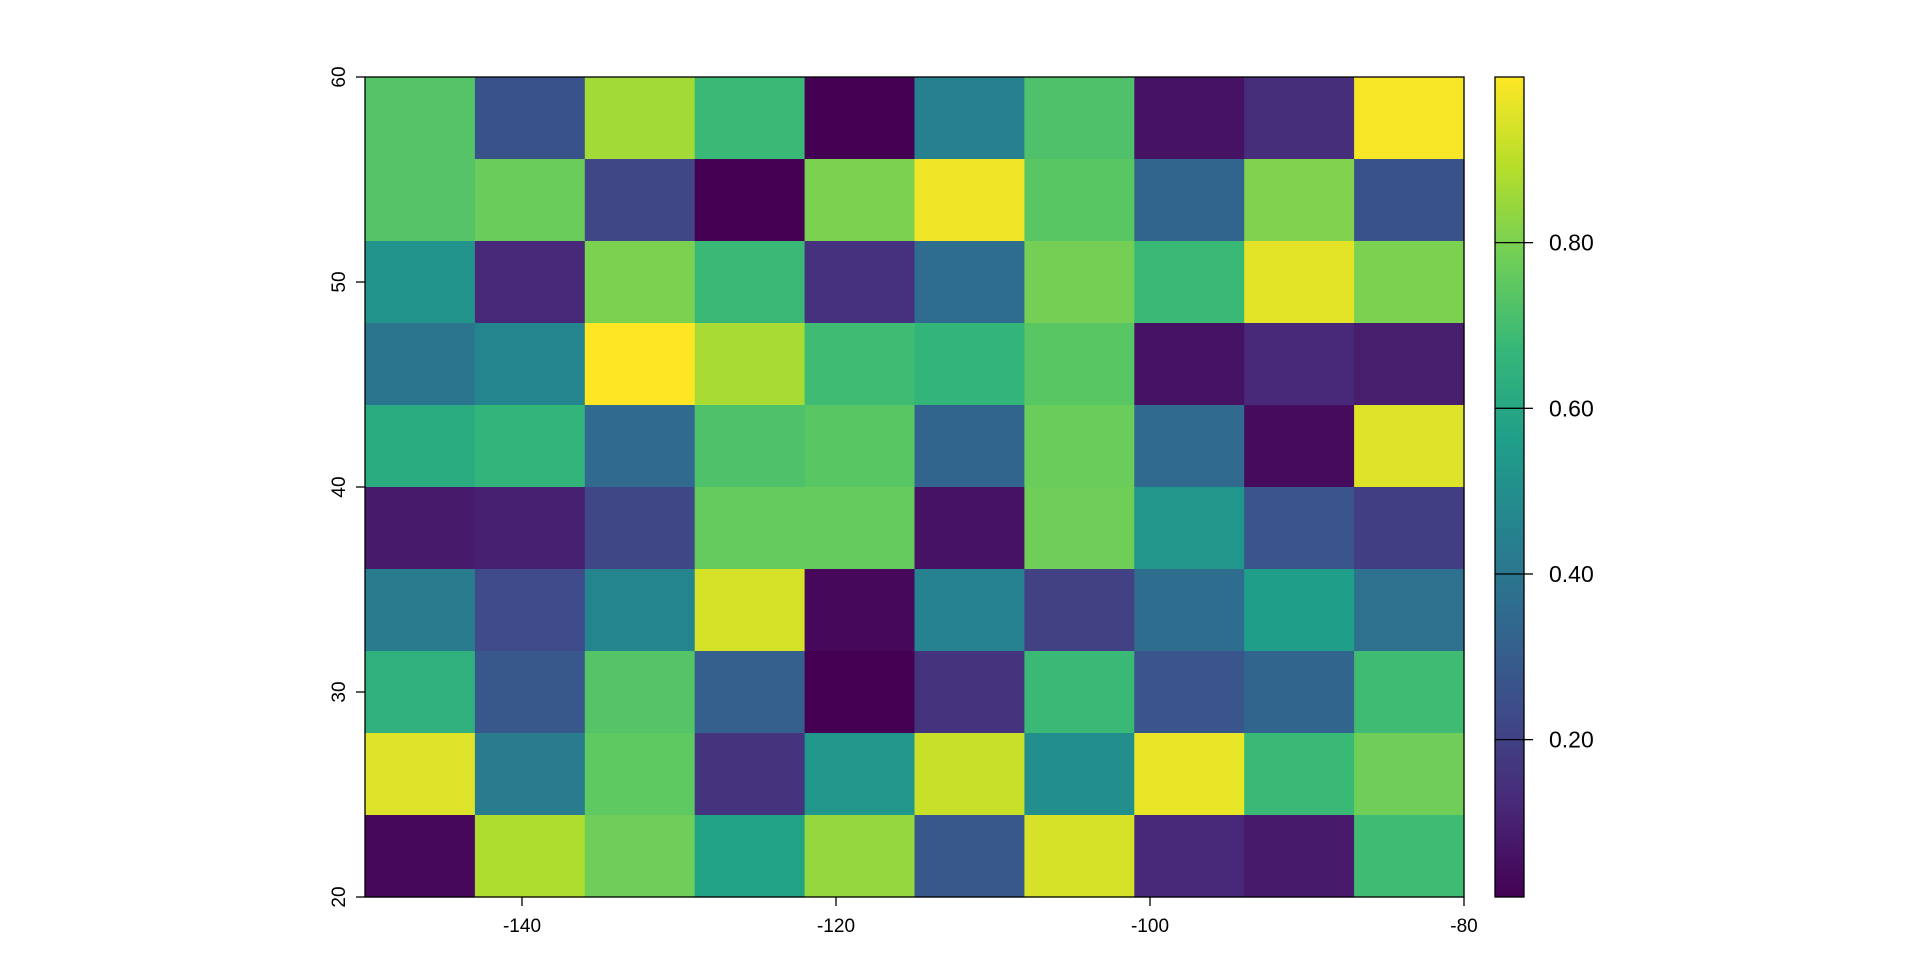 The width and height of the screenshot is (1920, 960). Describe the element at coordinates (1299, 856) in the screenshot. I see `heatmap-cell-r9-c8` at that location.